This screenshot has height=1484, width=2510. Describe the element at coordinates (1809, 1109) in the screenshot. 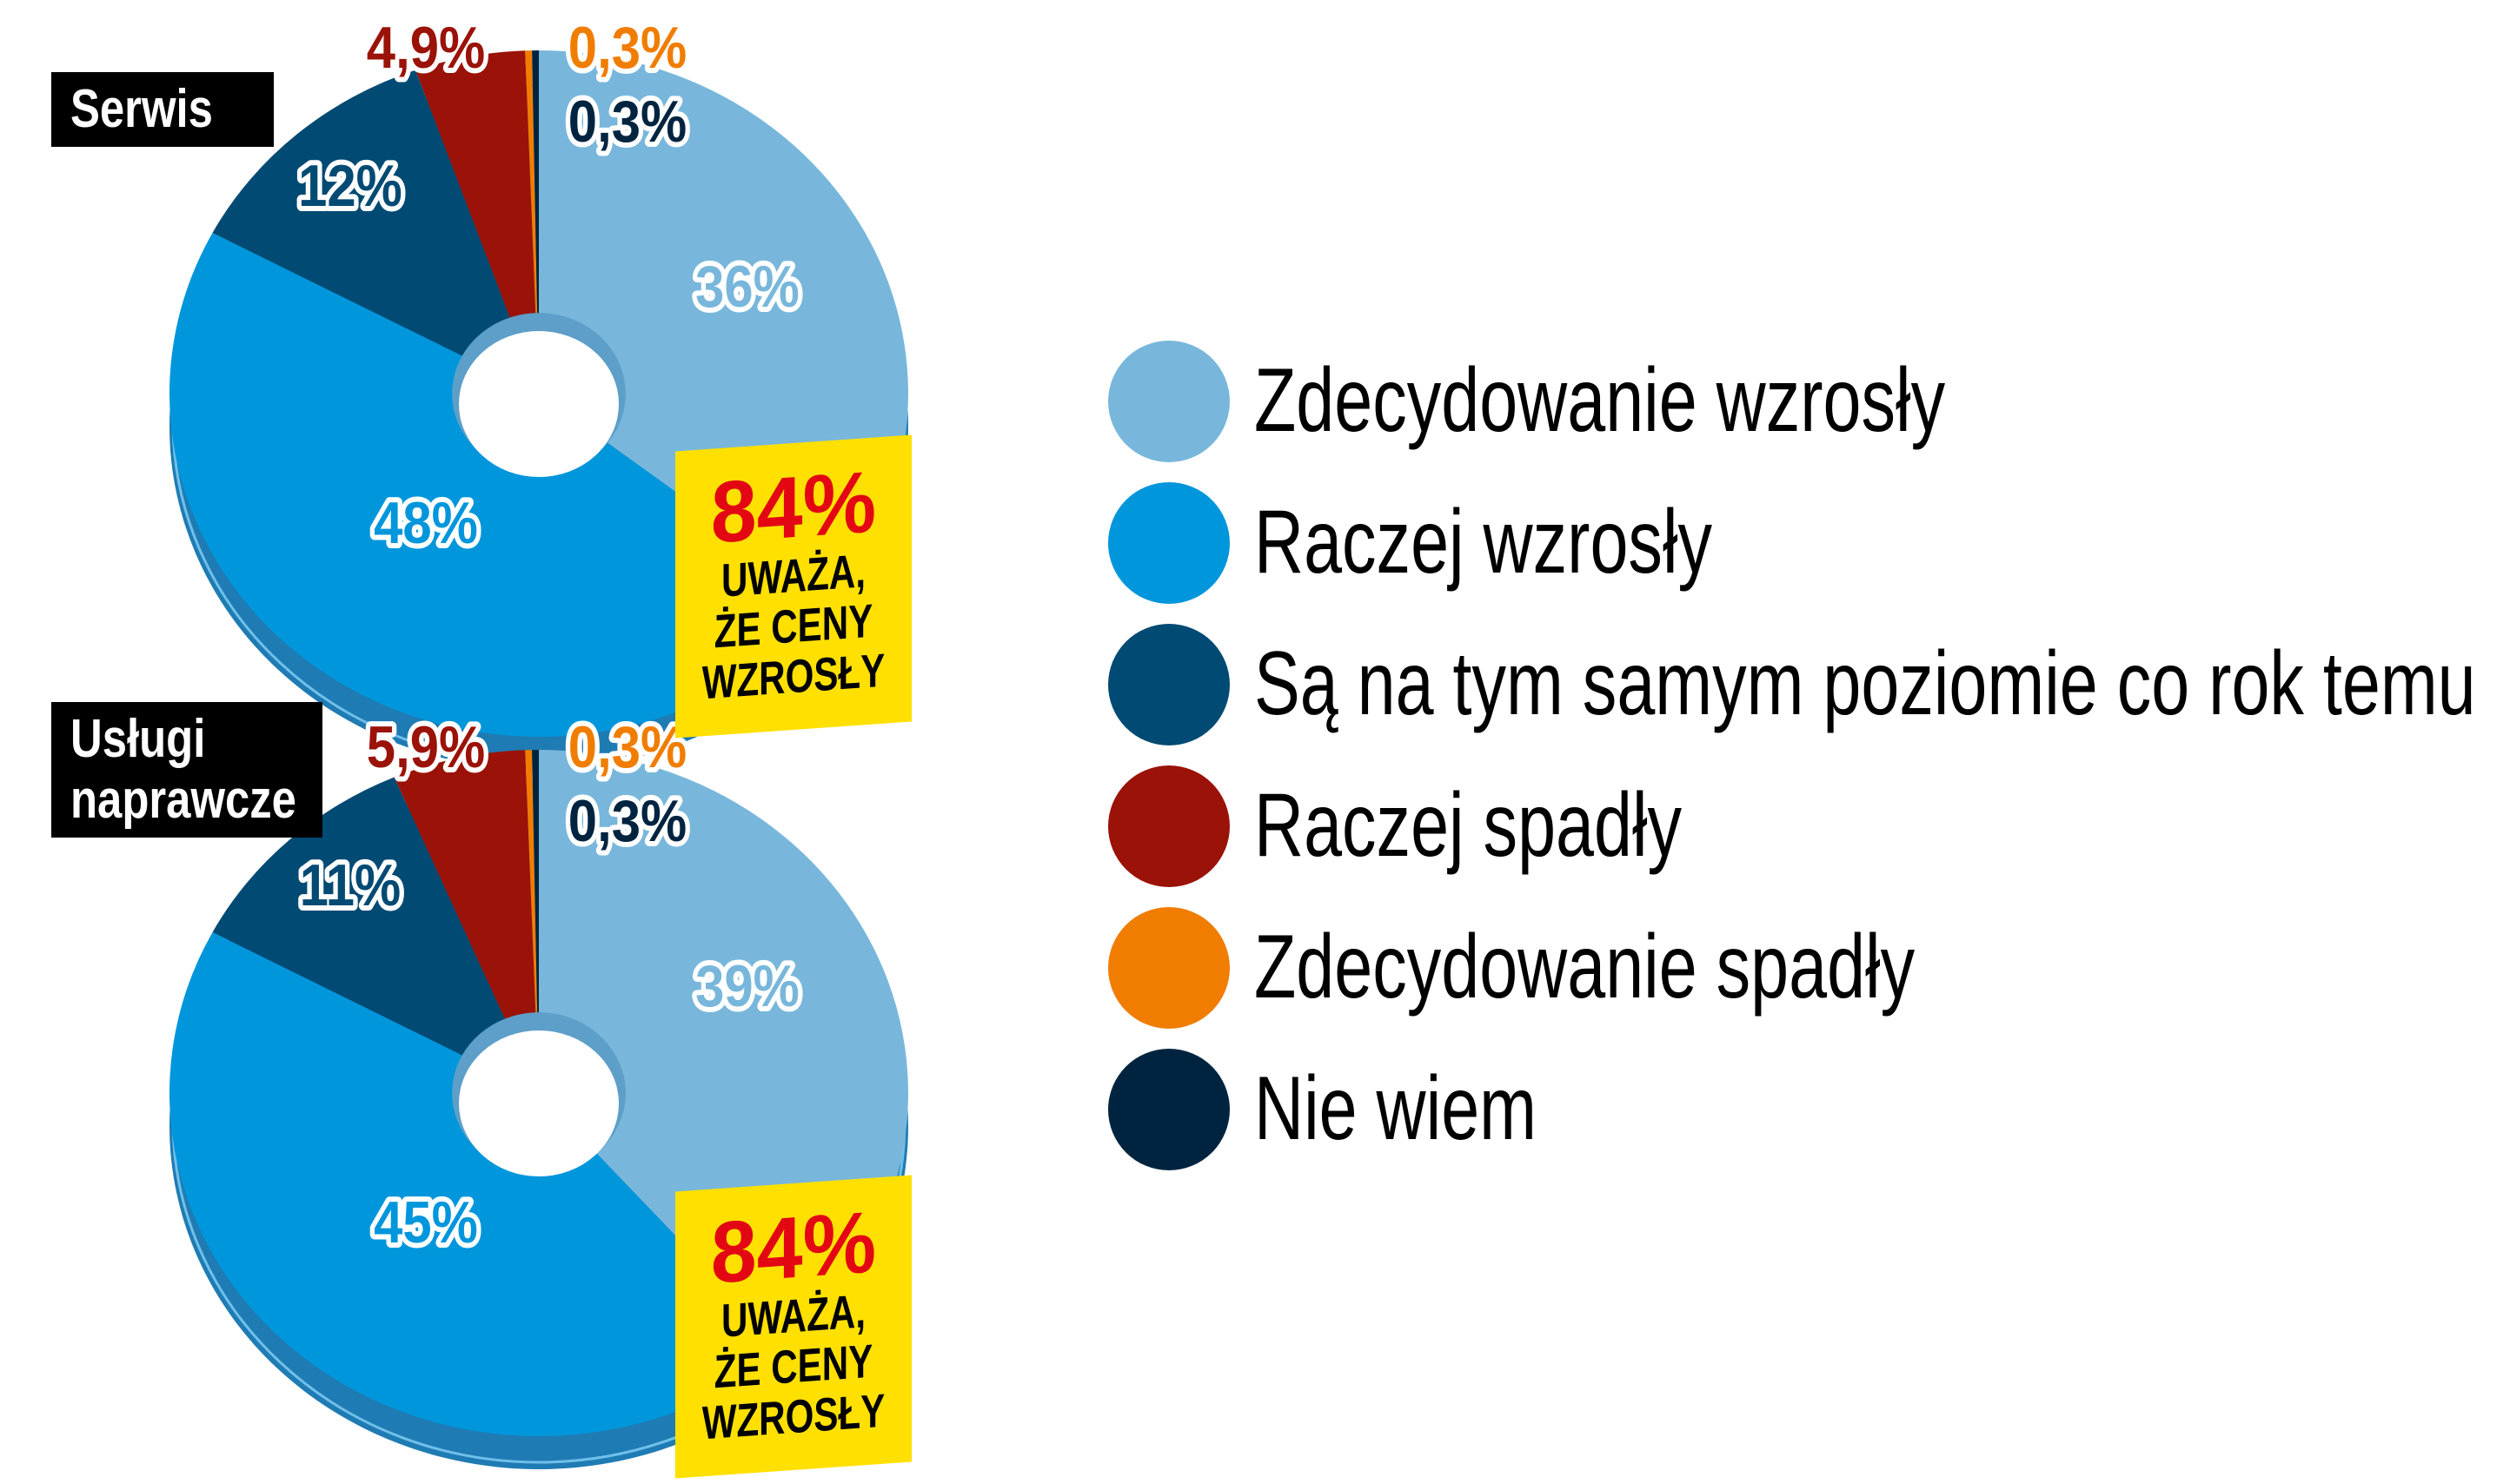

I see `legend-item: Nie wiem` at that location.